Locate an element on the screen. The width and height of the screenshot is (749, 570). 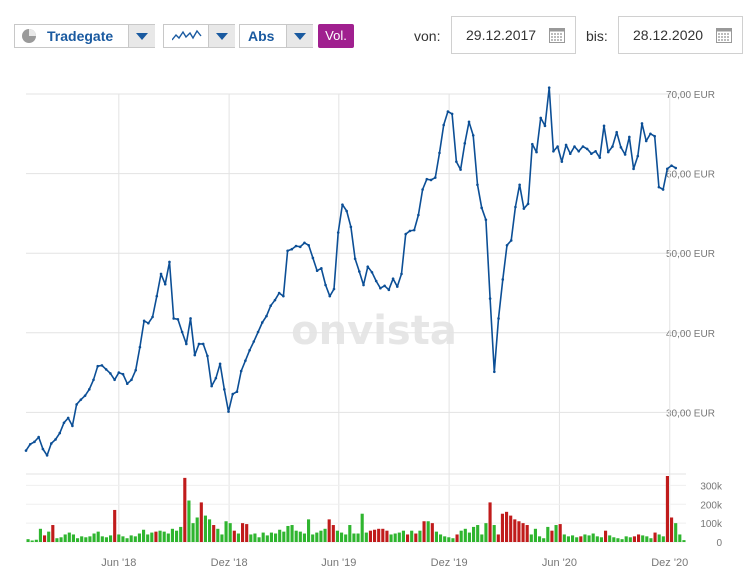
scale-mode-select: Abs is located at coordinates (276, 36).